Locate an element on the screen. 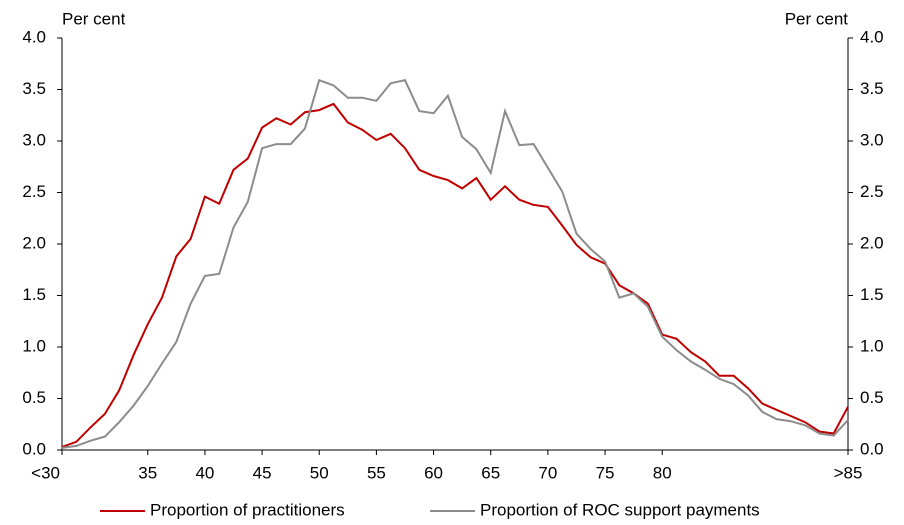 The width and height of the screenshot is (904, 525). y-tick-label: 0.0 is located at coordinates (34, 448).